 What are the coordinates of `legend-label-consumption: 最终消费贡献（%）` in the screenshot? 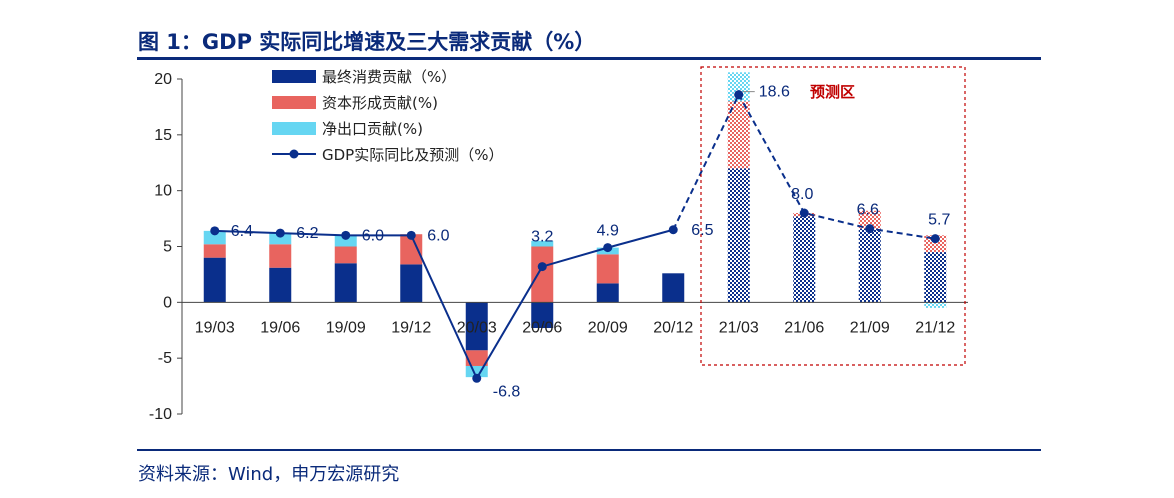 It's located at (389, 77).